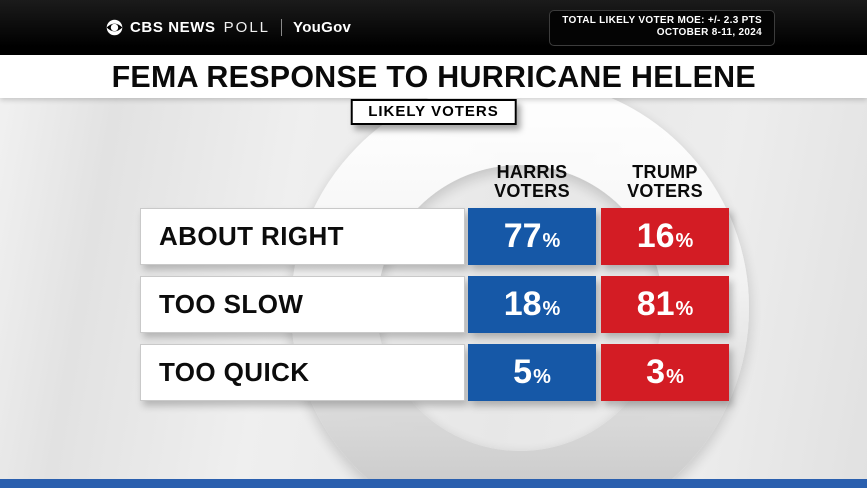 The image size is (867, 488). I want to click on cell-about-right-harris: 77%, so click(532, 236).